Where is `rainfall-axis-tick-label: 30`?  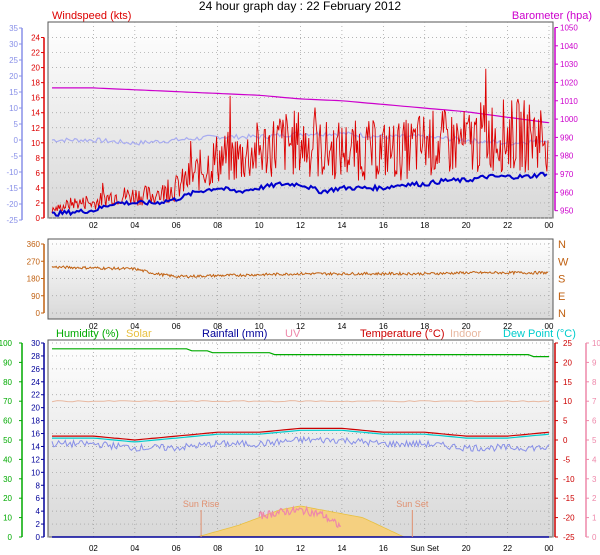
rainfall-axis-tick-label: 30 is located at coordinates (35, 343).